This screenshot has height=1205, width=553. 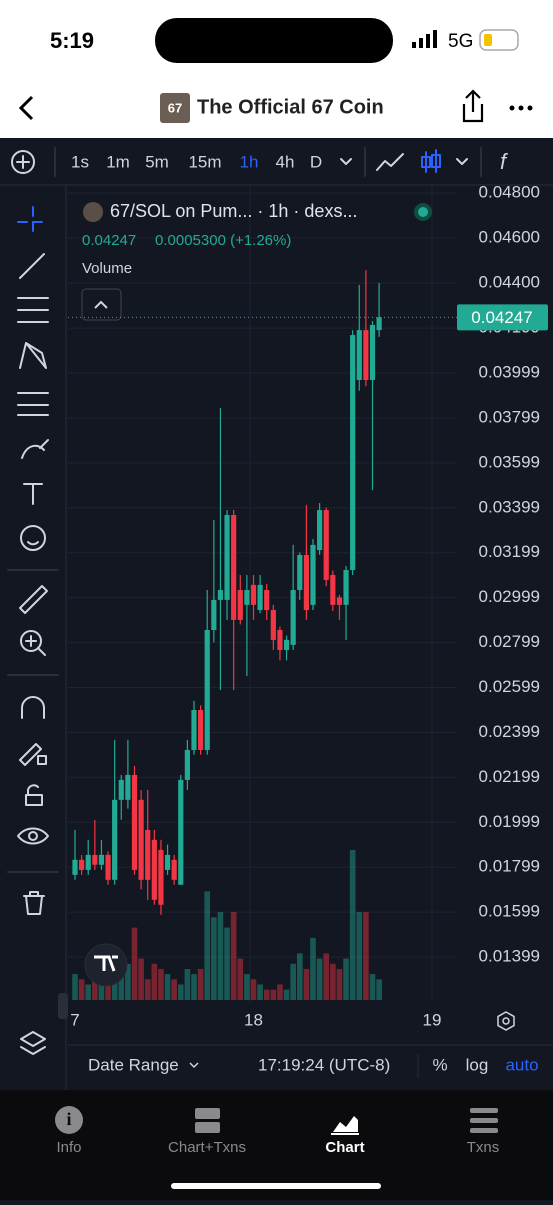 I want to click on collapse-button, so click(x=101, y=304).